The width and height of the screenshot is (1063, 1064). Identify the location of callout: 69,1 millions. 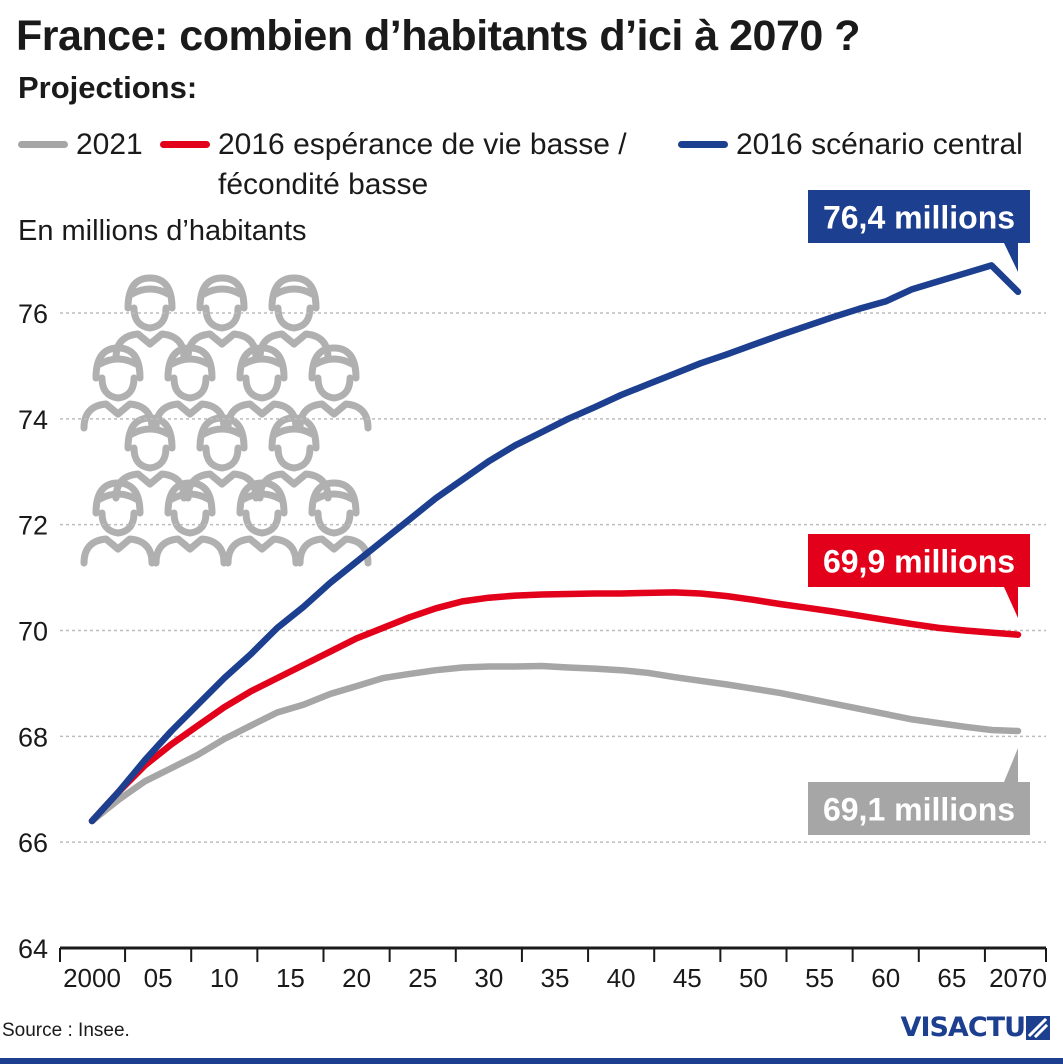
(919, 791).